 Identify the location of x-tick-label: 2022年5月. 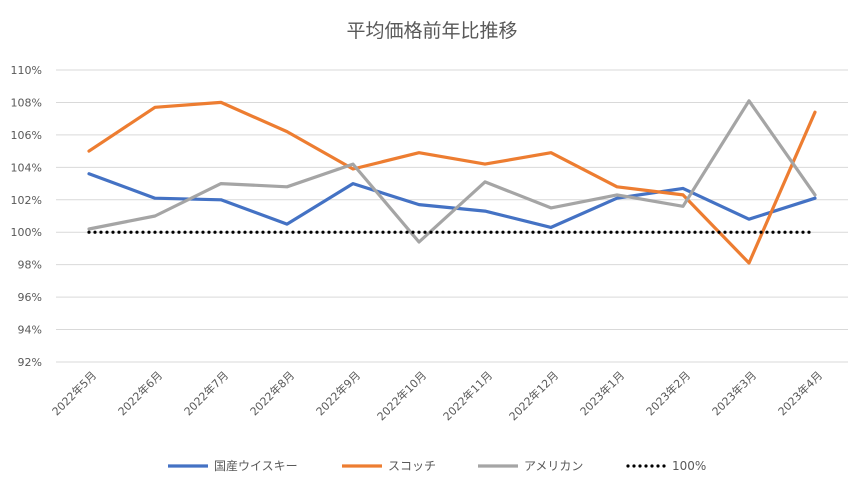
(74, 393).